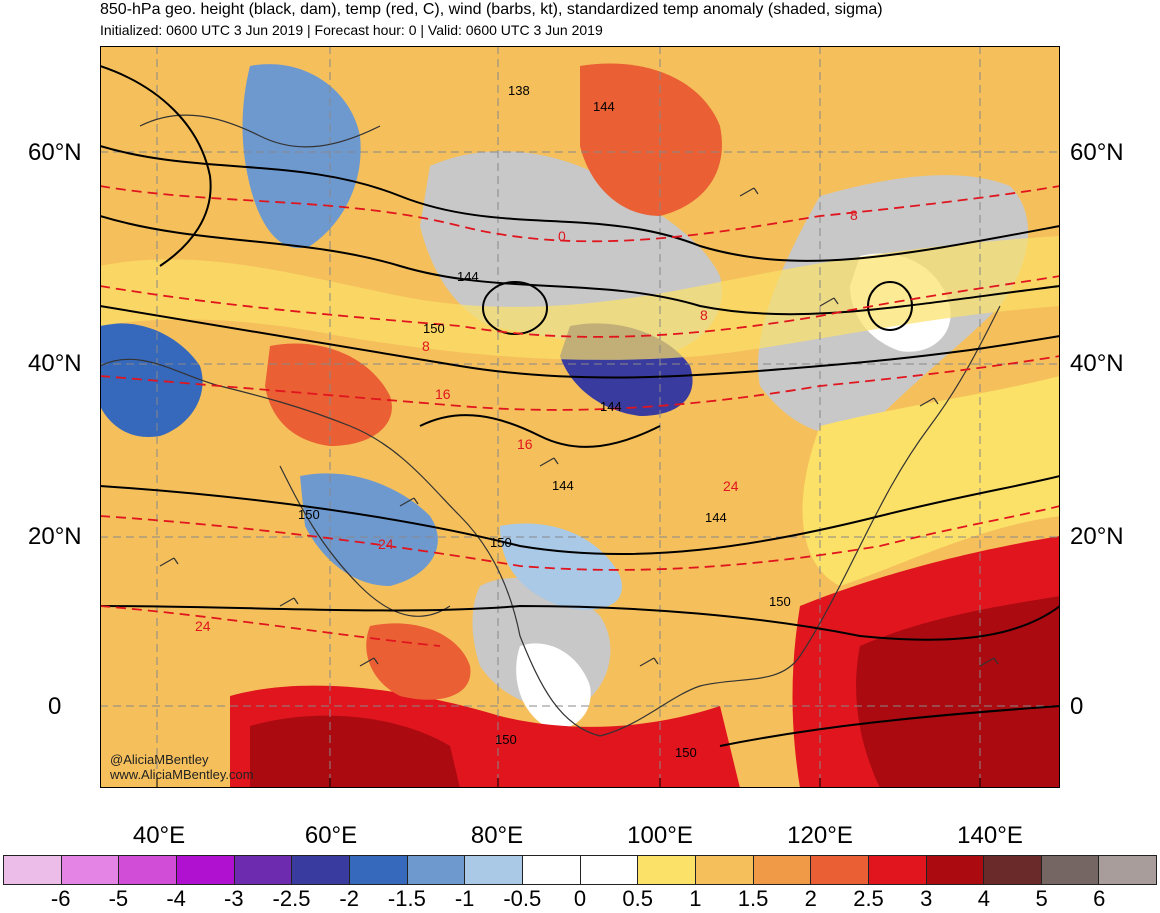  I want to click on lon-label: 140°E, so click(990, 835).